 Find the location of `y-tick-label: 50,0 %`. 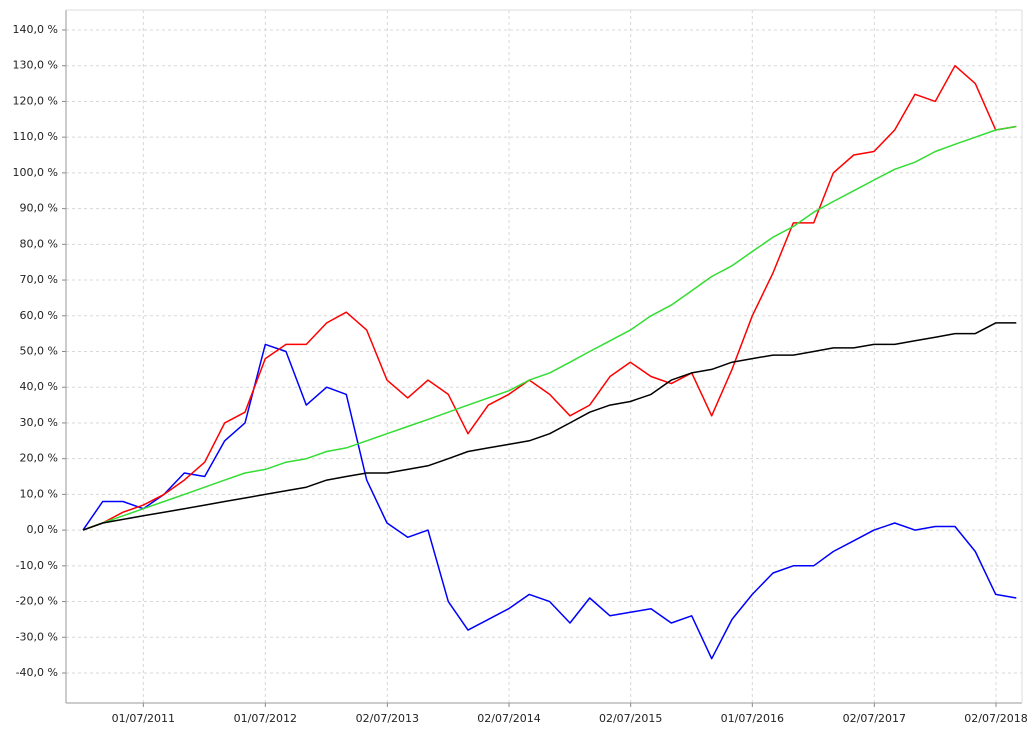

y-tick-label: 50,0 % is located at coordinates (39, 350).